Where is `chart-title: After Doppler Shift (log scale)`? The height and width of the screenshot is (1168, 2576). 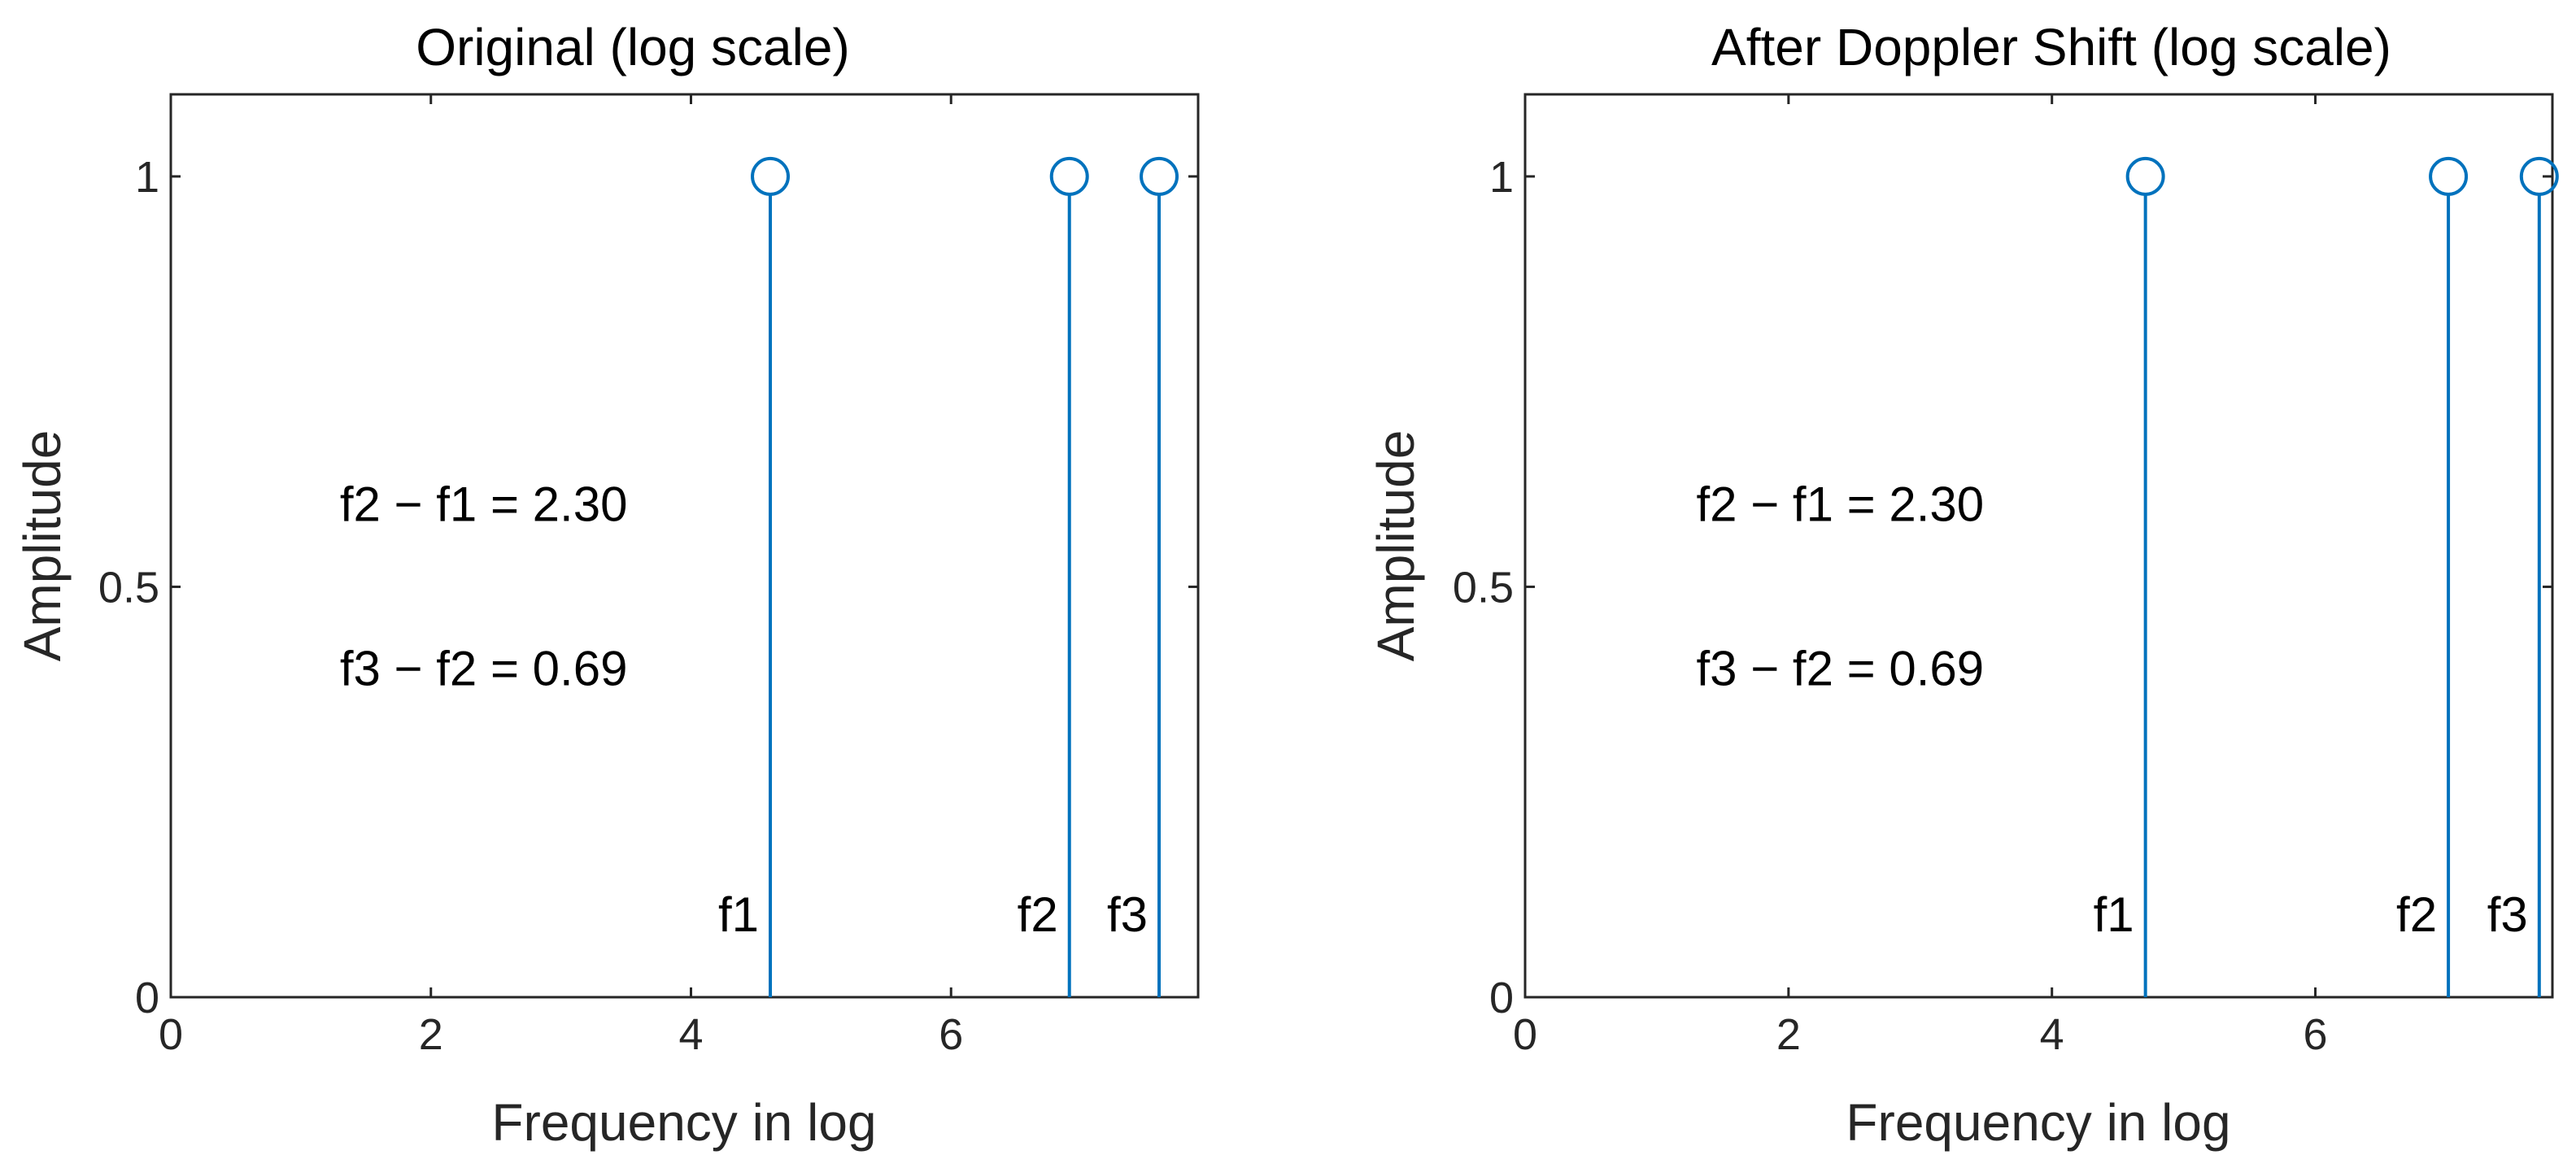
chart-title: After Doppler Shift (log scale) is located at coordinates (2051, 47).